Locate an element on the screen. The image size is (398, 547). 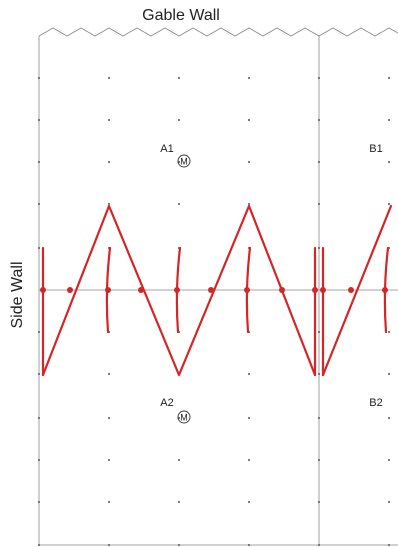
zone-label-b2: B2 is located at coordinates (375, 403).